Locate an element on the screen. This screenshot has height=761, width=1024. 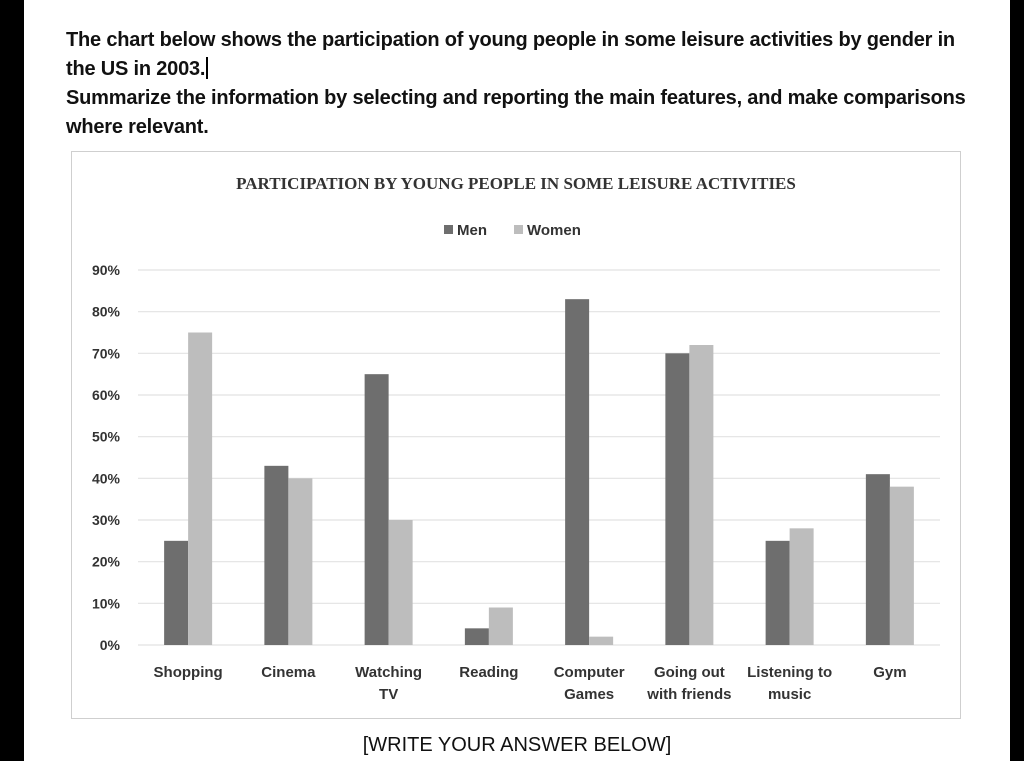
y-axis: 0% 10% 20% 30% 40% 50% 60% 70% 80% 90% is located at coordinates (106, 457).